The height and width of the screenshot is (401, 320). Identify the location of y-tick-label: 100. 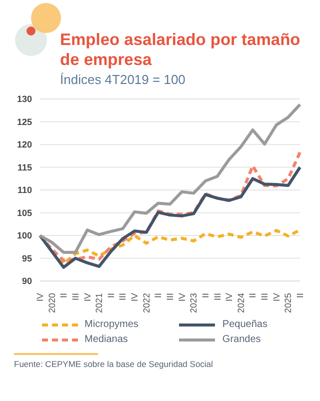
(24, 235).